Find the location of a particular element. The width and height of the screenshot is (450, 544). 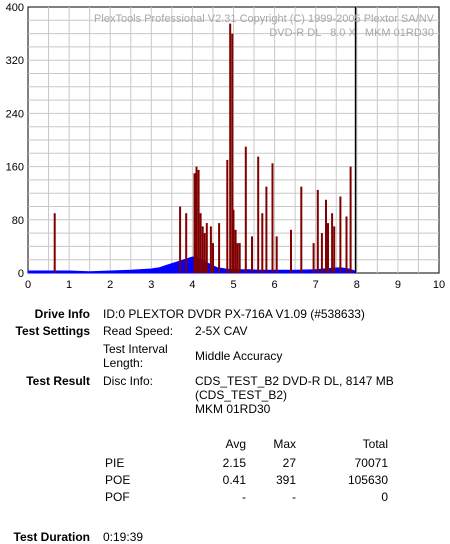

test-settings-label: Test Settings is located at coordinates (52, 331).